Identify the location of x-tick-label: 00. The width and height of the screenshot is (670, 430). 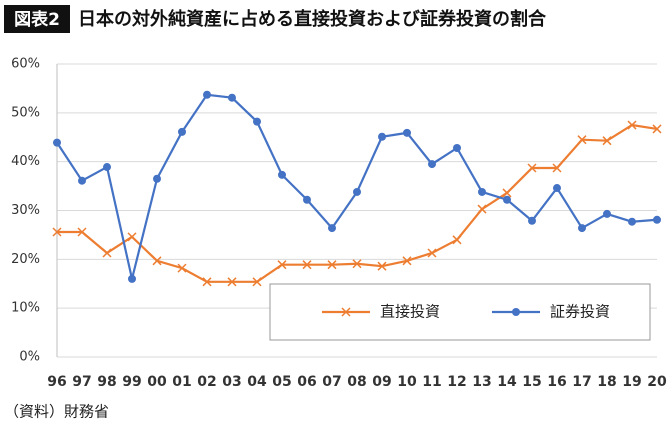
(157, 382).